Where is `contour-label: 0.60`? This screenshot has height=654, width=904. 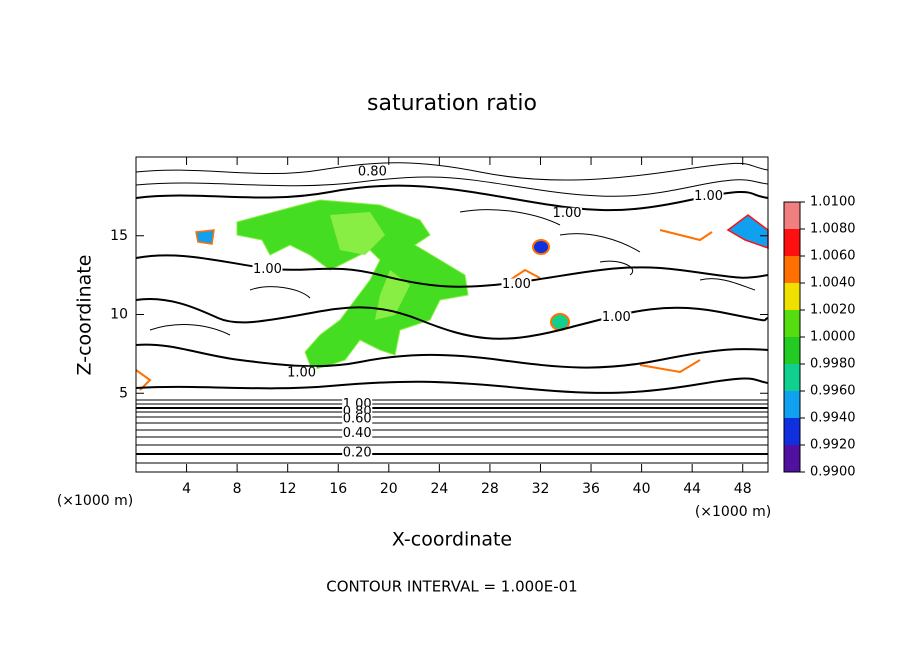 contour-label: 0.60 is located at coordinates (357, 419).